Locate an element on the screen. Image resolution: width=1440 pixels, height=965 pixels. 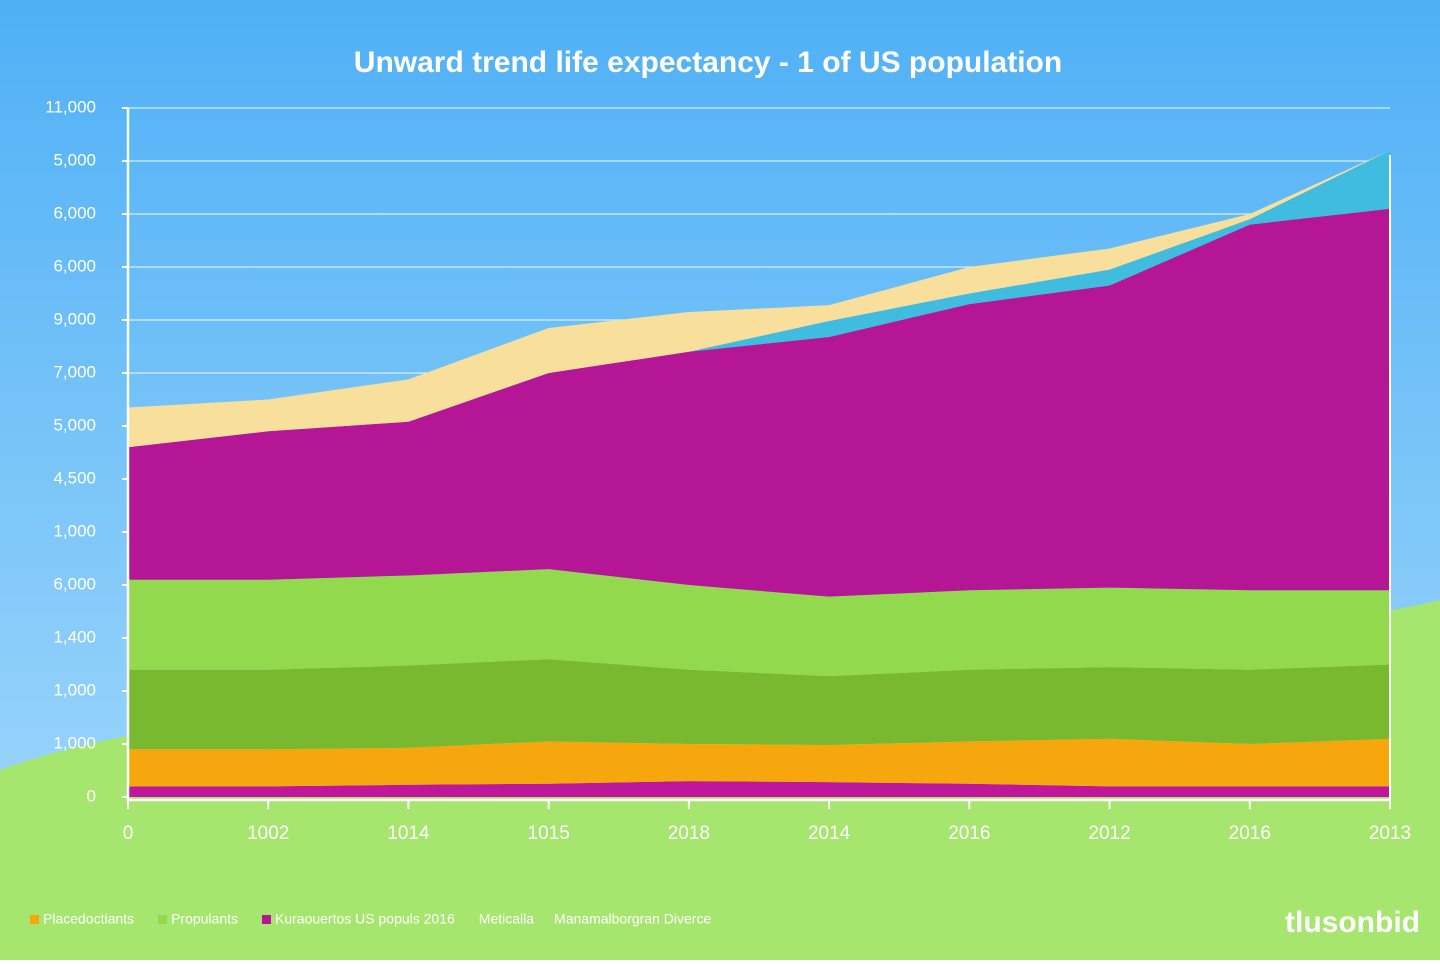
y-tick-label: 7,000 is located at coordinates (74, 371).